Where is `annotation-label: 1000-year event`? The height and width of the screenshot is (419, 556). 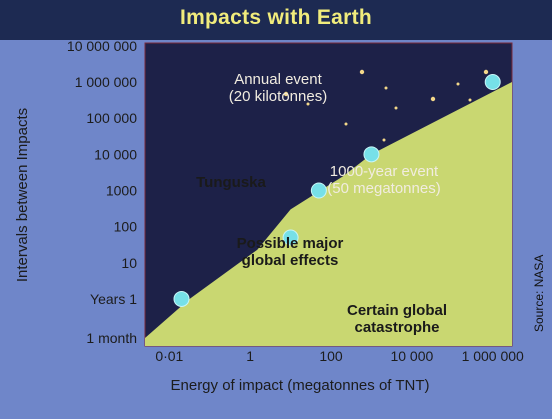 annotation-label: 1000-year event is located at coordinates (384, 171).